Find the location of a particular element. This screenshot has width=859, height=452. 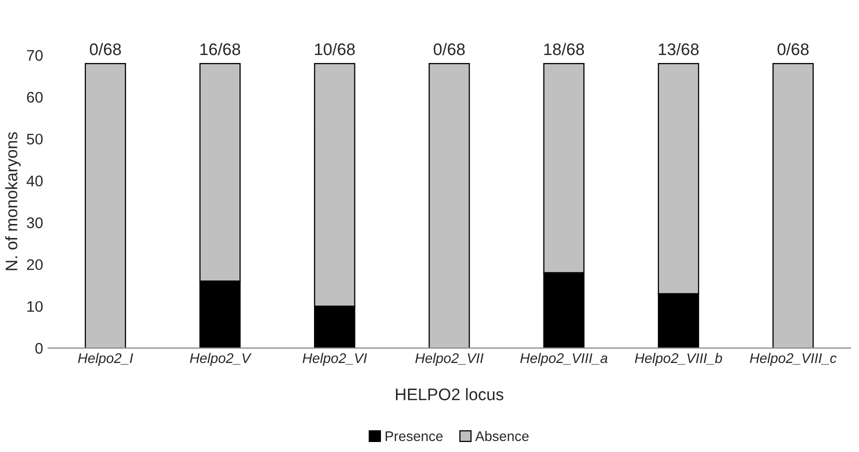

x-tick-label: Helpo2_I is located at coordinates (106, 359).